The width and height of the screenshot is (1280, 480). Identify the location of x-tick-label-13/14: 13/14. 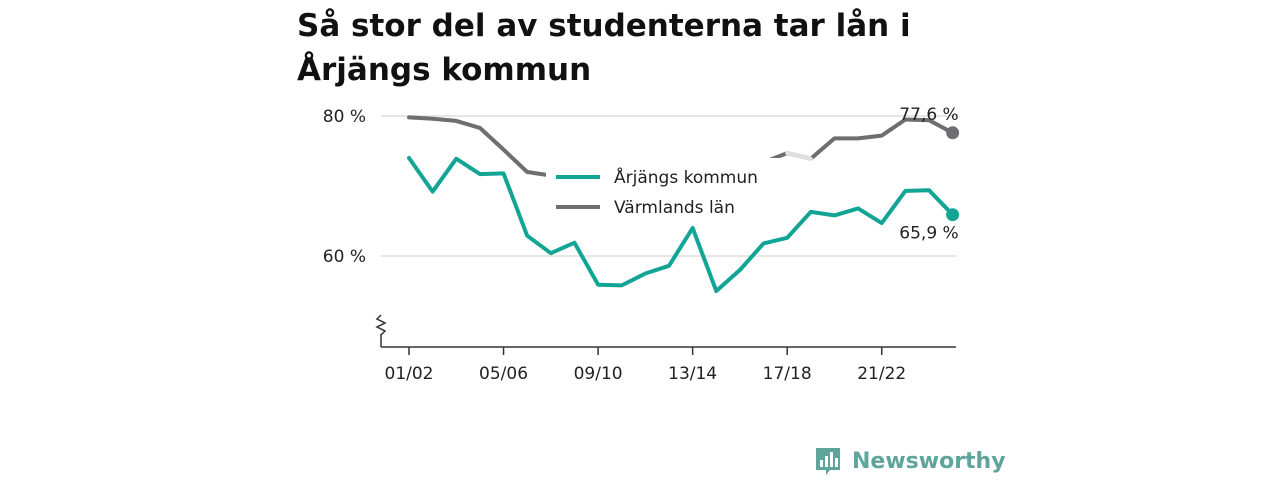
(692, 374).